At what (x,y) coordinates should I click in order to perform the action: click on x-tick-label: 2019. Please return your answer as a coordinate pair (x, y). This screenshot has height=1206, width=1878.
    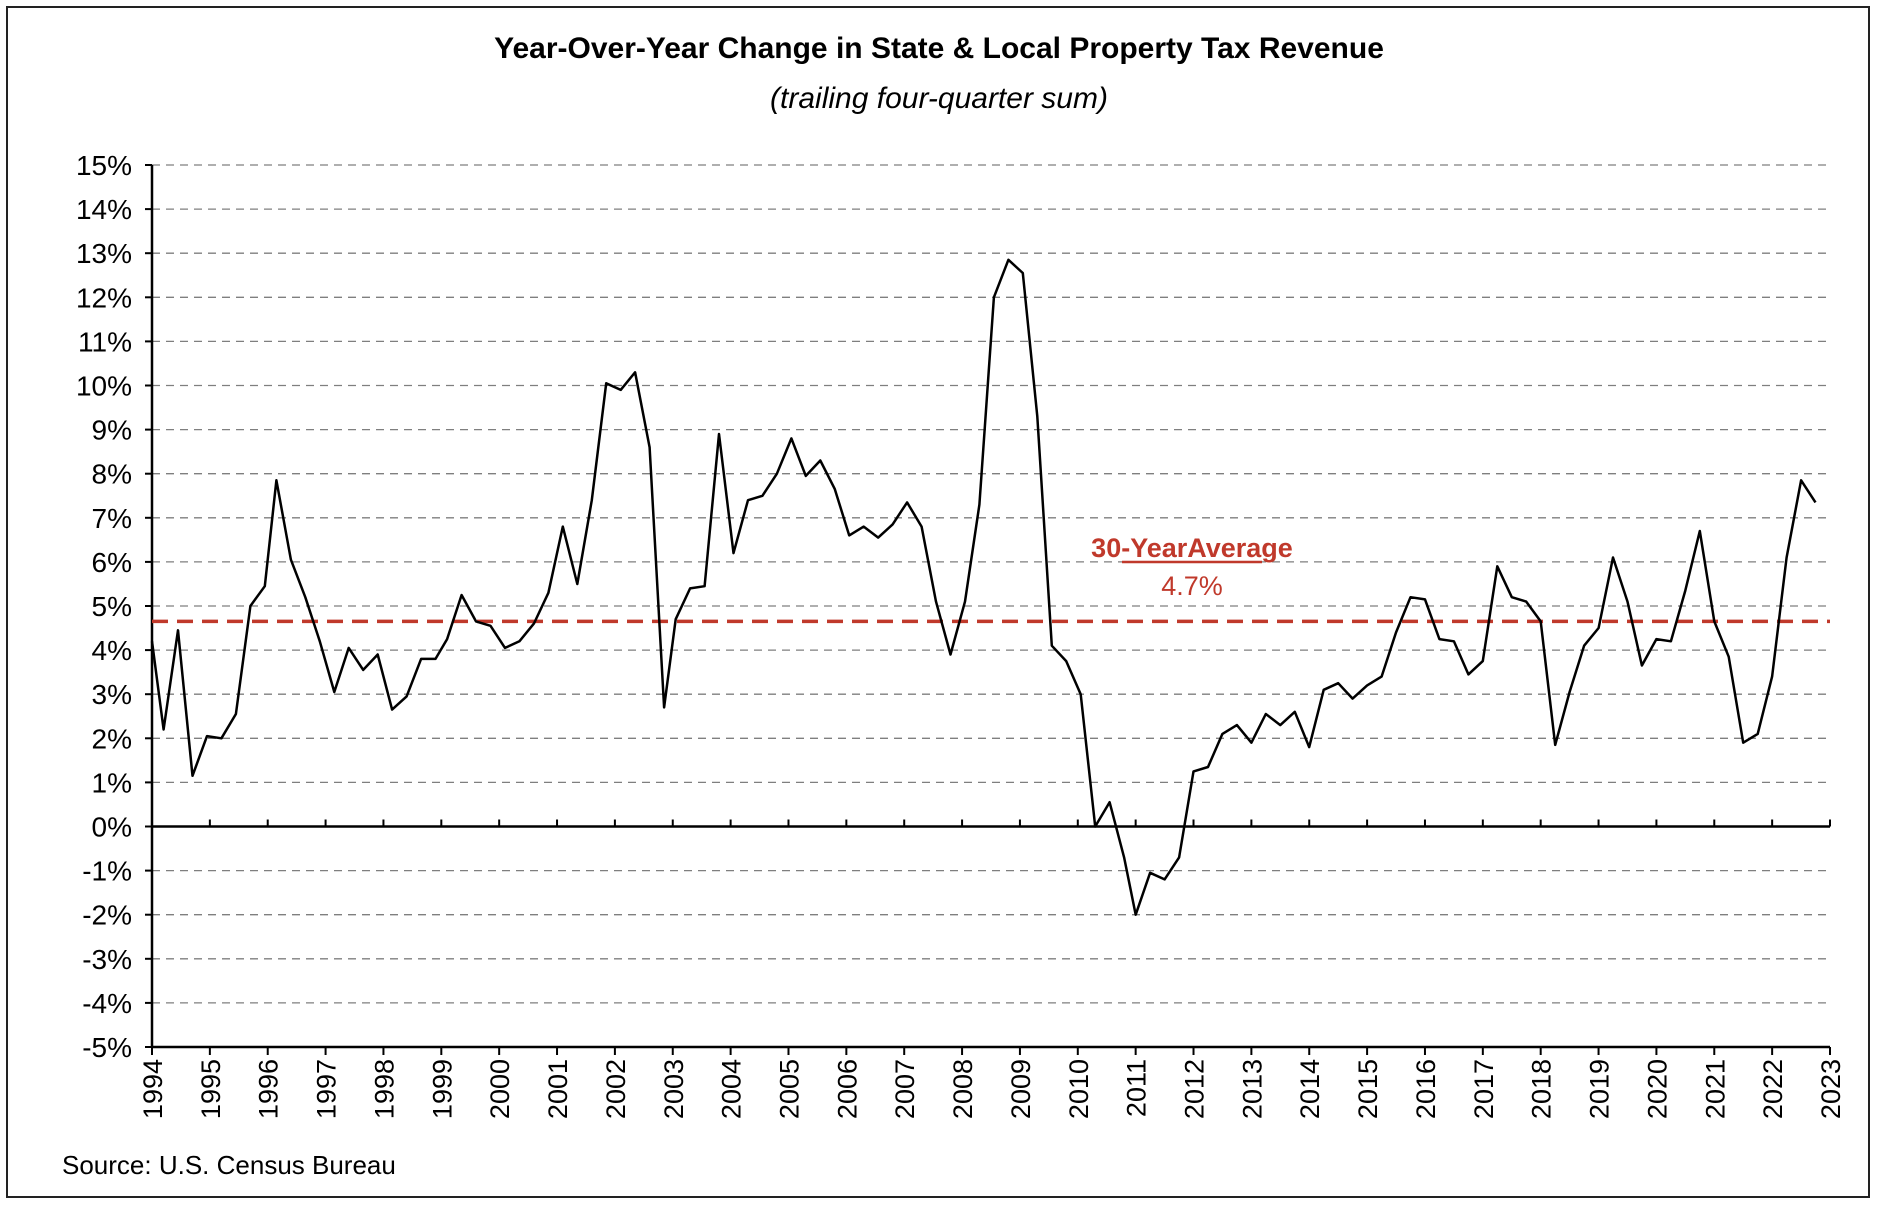
    Looking at the image, I should click on (1600, 1089).